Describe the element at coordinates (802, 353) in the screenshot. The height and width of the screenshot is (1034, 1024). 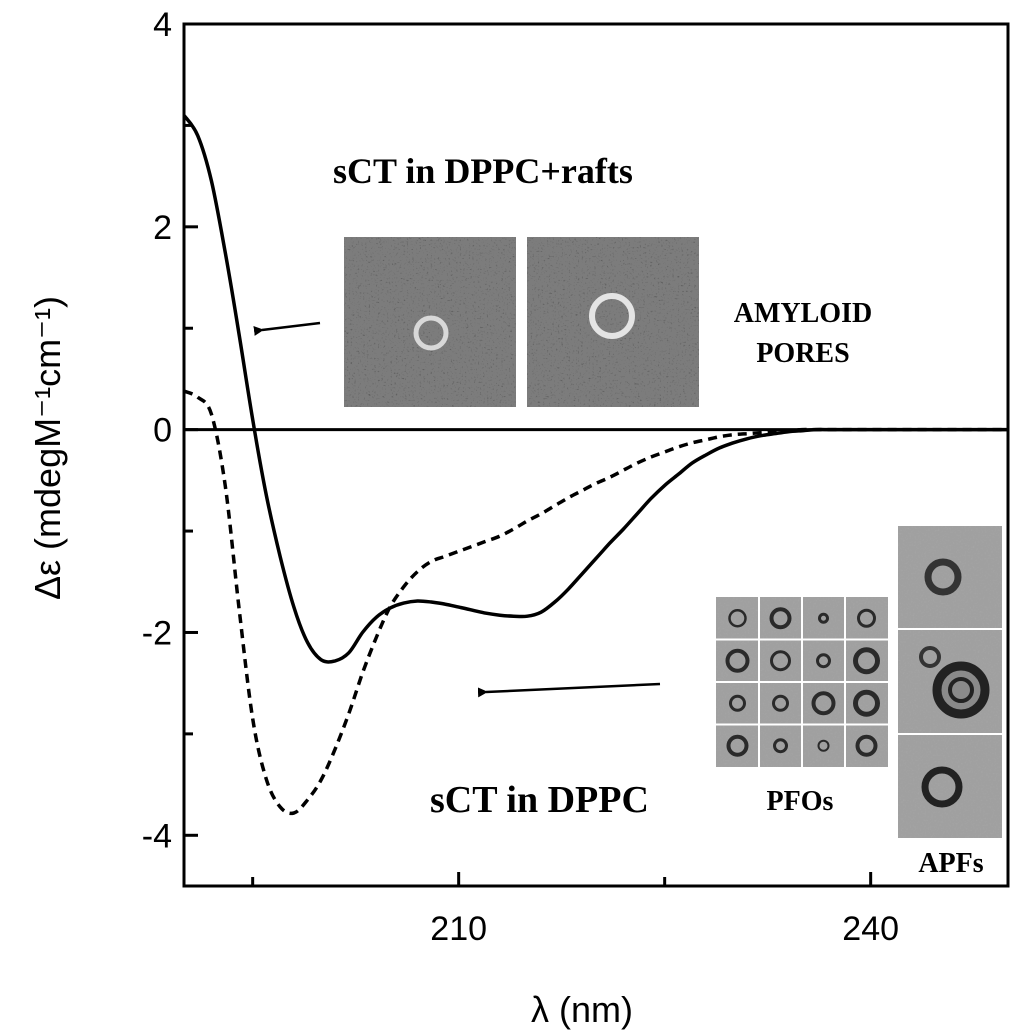
I see `annotation-pores-line2: PORES` at that location.